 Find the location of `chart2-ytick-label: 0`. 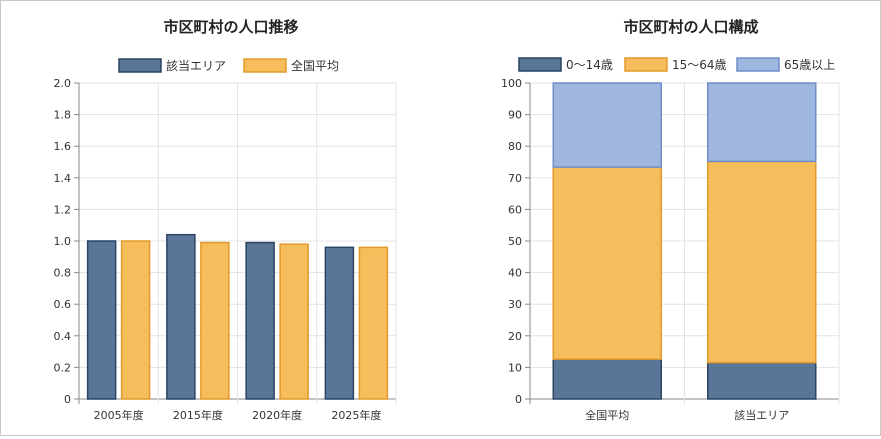

chart2-ytick-label: 0 is located at coordinates (518, 399).